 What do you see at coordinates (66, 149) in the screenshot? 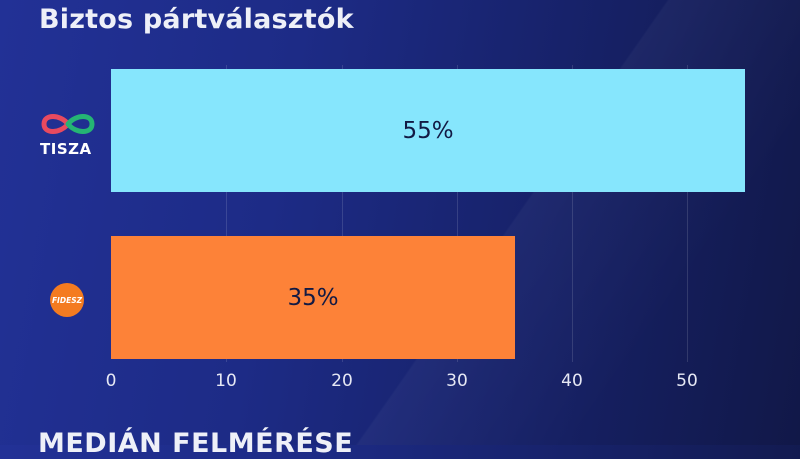
I see `tisza-logo-text: TISZA` at bounding box center [66, 149].